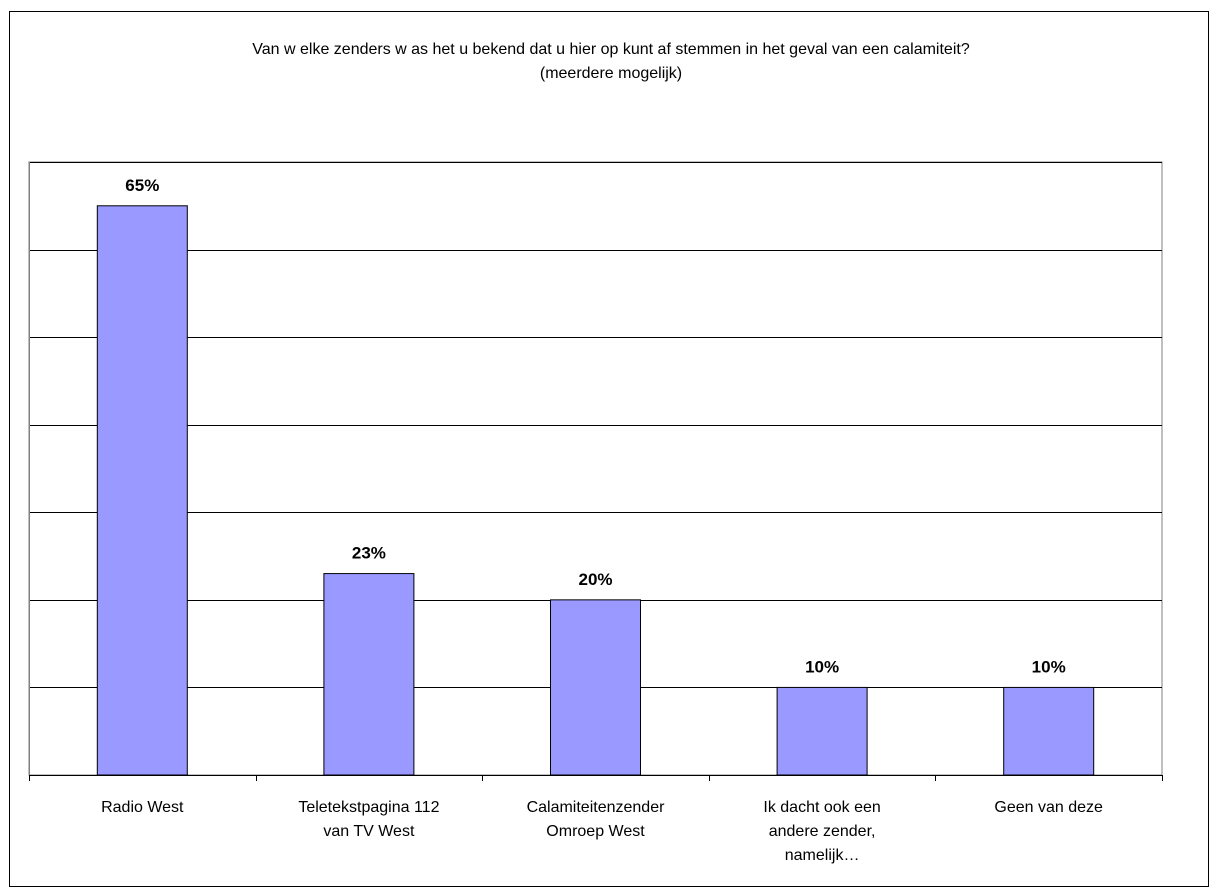  What do you see at coordinates (611, 73) in the screenshot?
I see `chart-subtitle: (meerdere mogelijk)` at bounding box center [611, 73].